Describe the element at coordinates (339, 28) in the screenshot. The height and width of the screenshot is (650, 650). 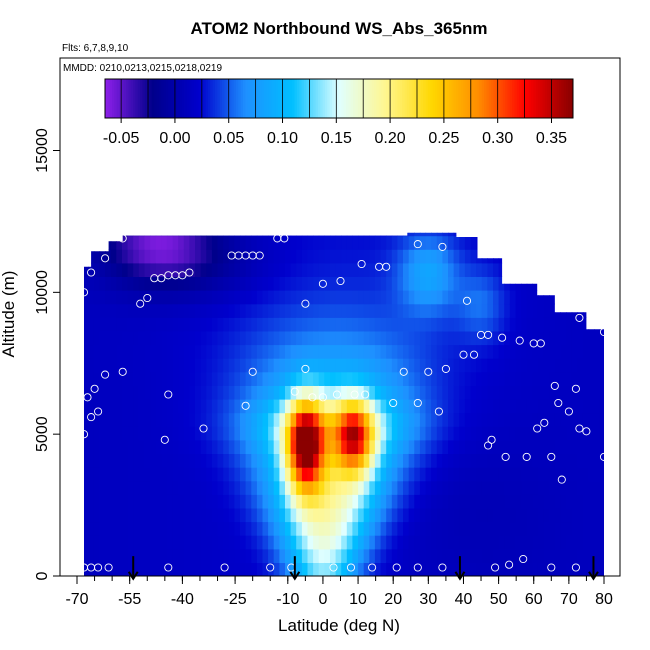
I see `chart-title: ATOM2 Northbound WS_Abs_365nm` at that location.